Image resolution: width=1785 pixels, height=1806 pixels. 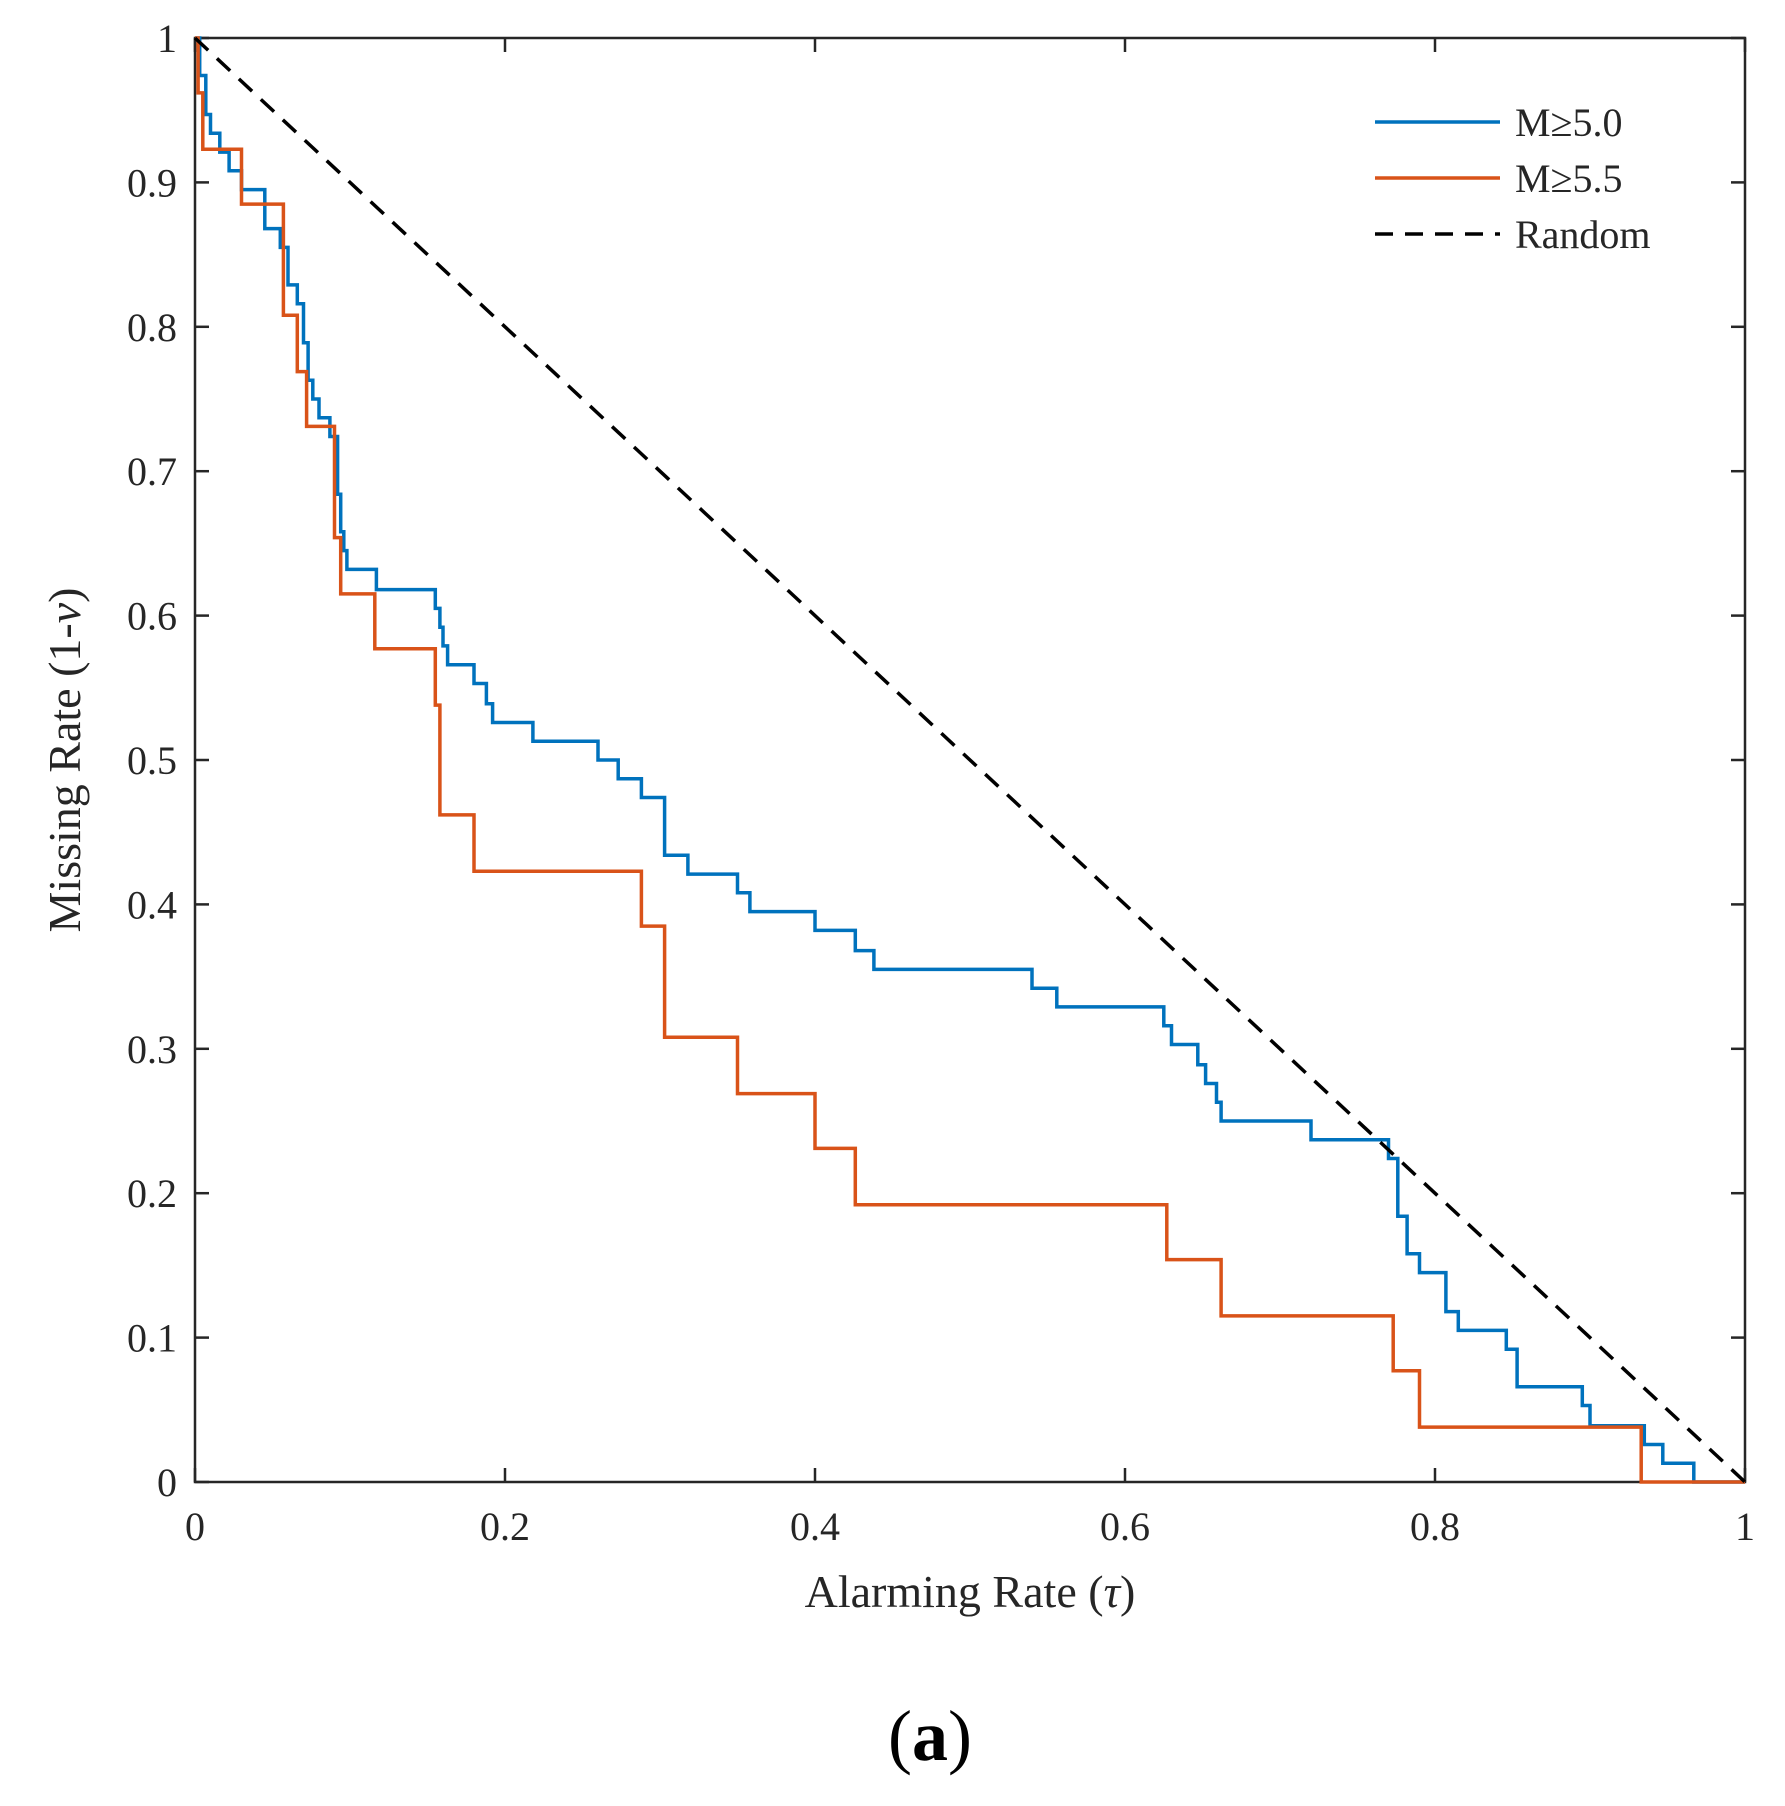 I want to click on legend-label: Random, so click(x=1583, y=234).